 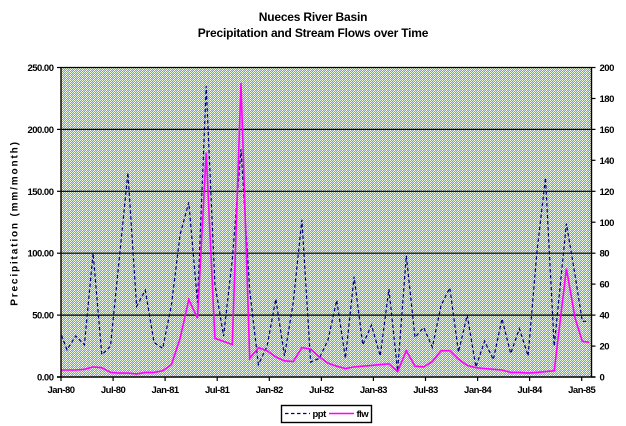 I want to click on svg-text: Jul-82, so click(x=321, y=390).